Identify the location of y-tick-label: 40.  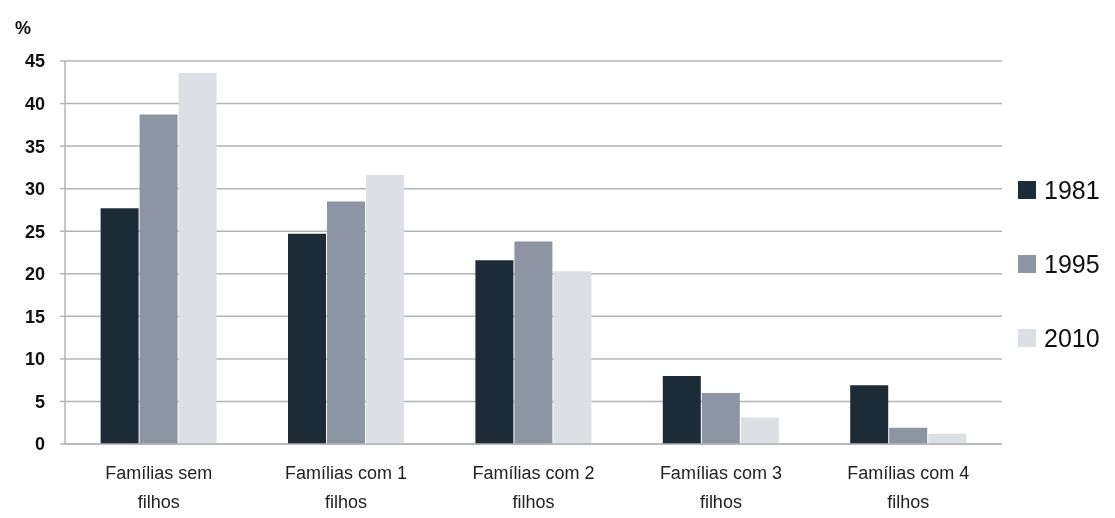
(34, 103).